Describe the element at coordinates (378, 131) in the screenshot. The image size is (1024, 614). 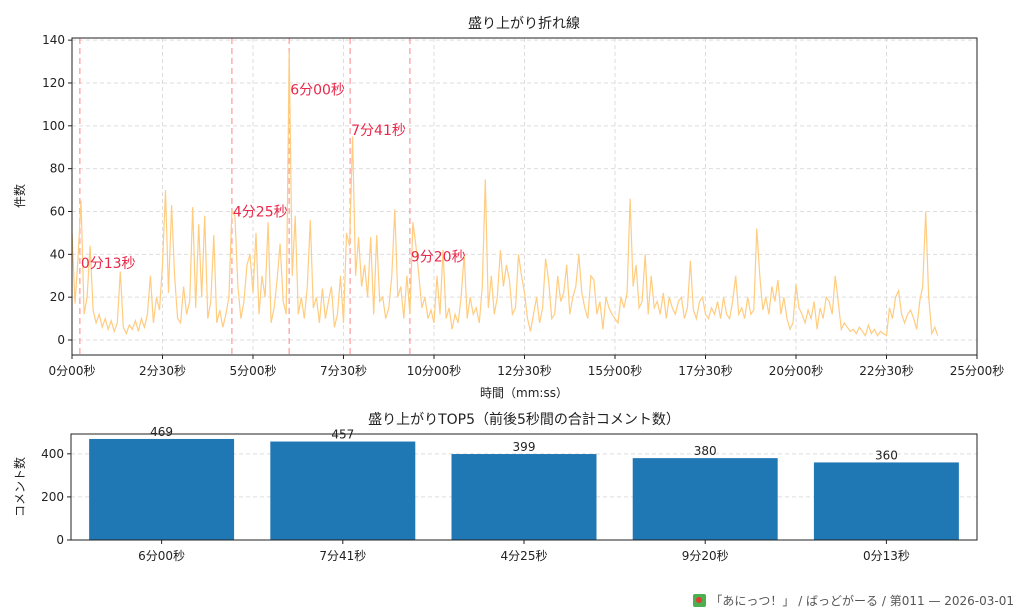
I see `peak-label: 7分41秒` at that location.